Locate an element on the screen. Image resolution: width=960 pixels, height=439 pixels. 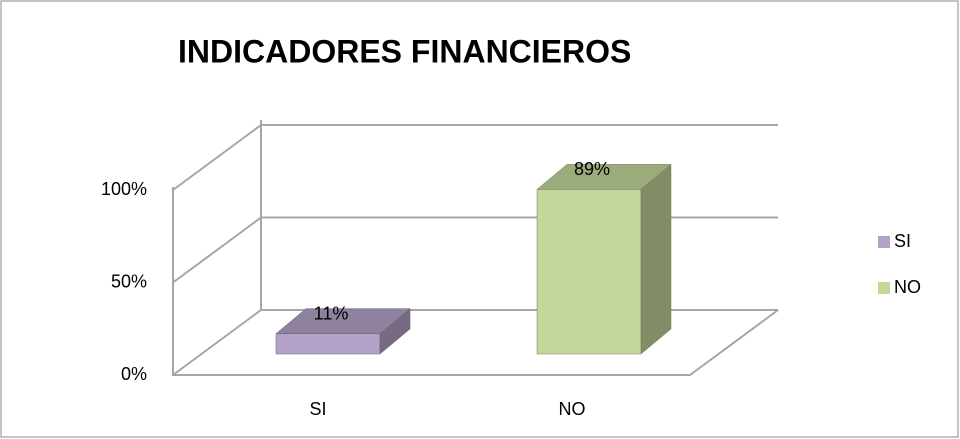
legend-label: NO is located at coordinates (907, 287).